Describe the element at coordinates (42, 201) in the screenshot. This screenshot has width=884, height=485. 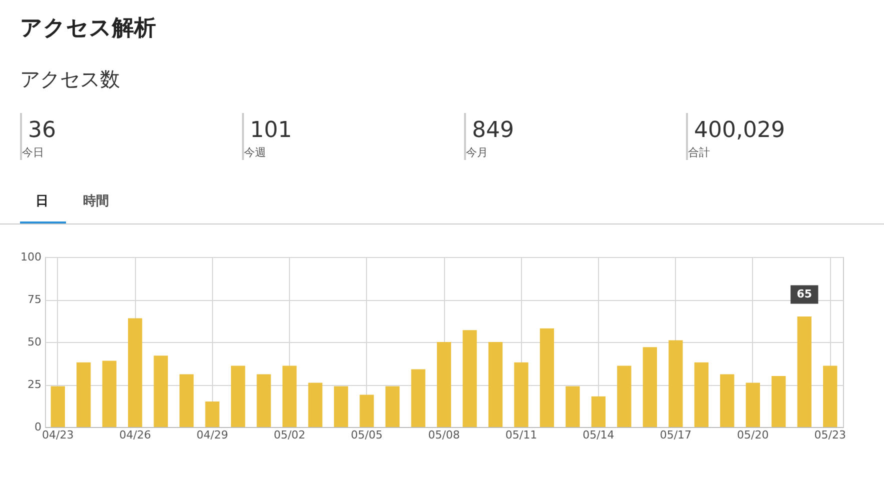
I see `text: 日` at that location.